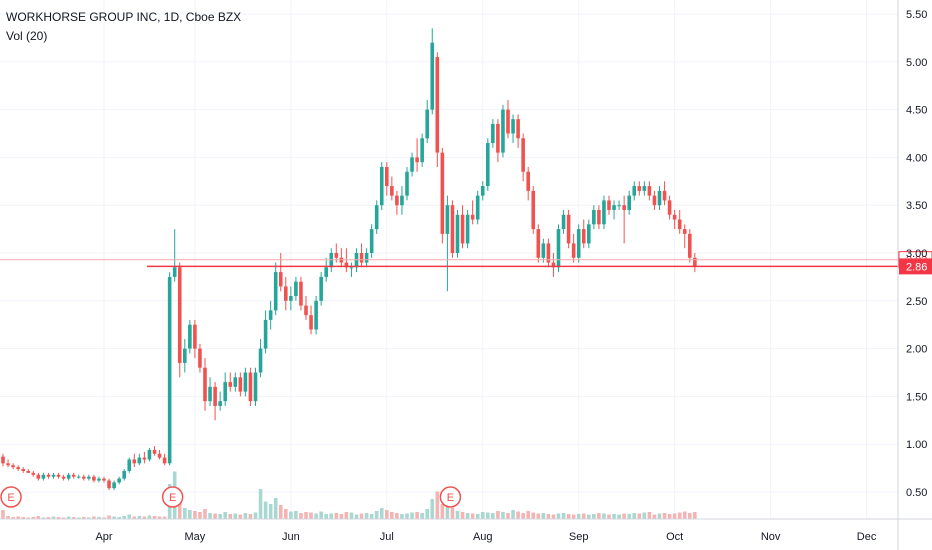  Describe the element at coordinates (916, 397) in the screenshot. I see `y-tick-label: 1.50` at that location.